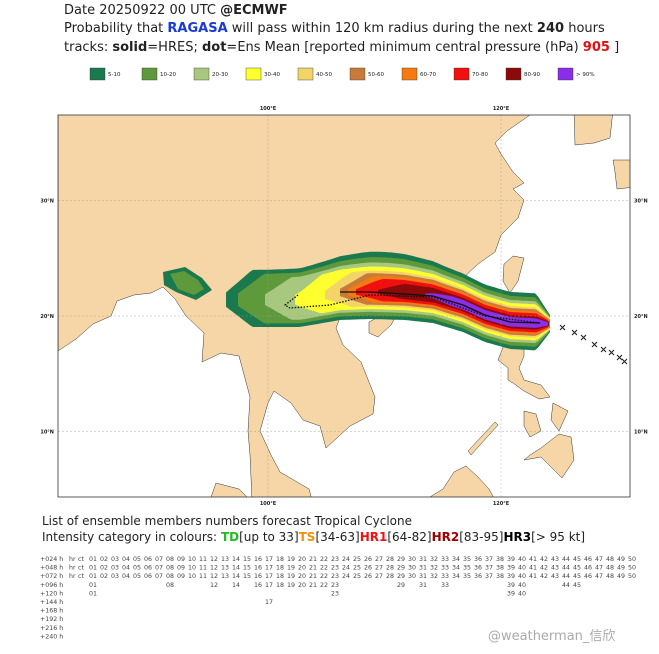 The image size is (659, 654). I want to click on member-number: 45, so click(577, 559).